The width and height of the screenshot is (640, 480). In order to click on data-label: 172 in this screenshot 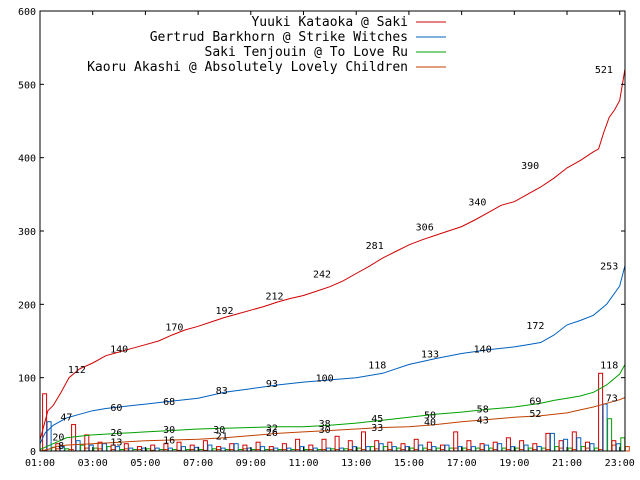, I will do `click(535, 326)`.